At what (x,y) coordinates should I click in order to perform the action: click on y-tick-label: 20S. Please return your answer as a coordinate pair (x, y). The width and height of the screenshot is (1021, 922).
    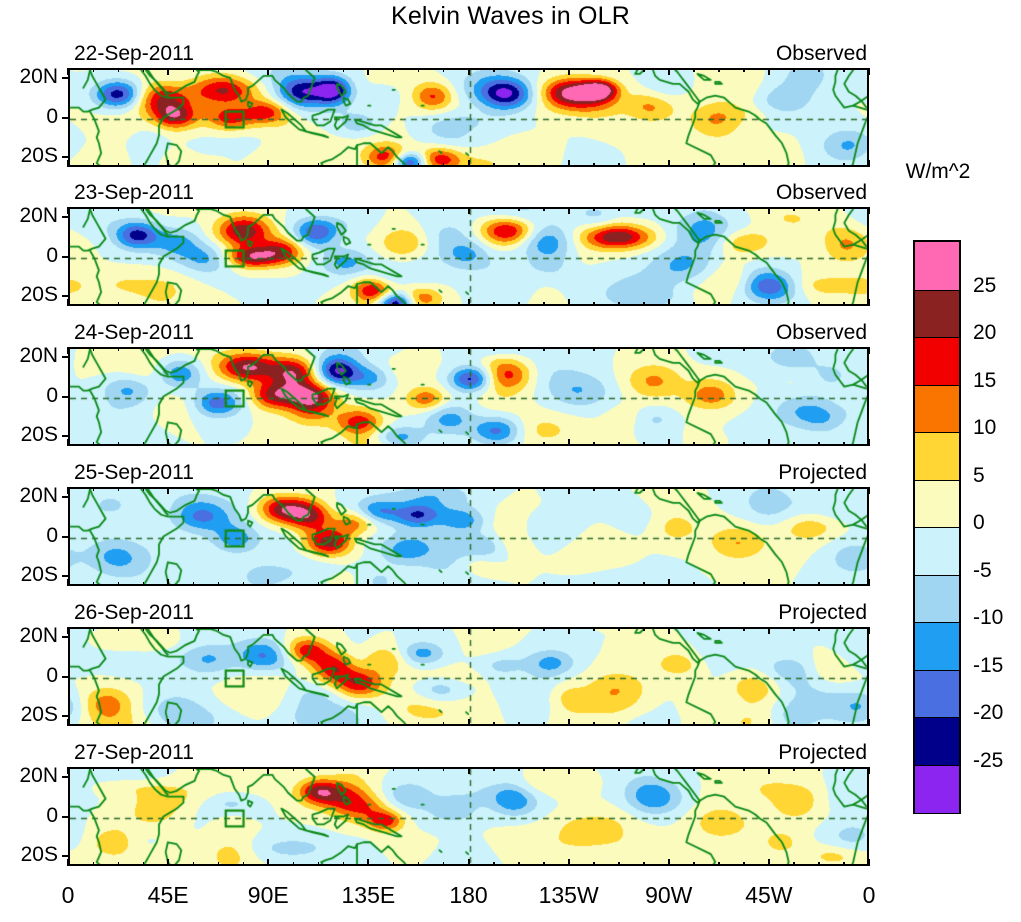
    Looking at the image, I should click on (39, 855).